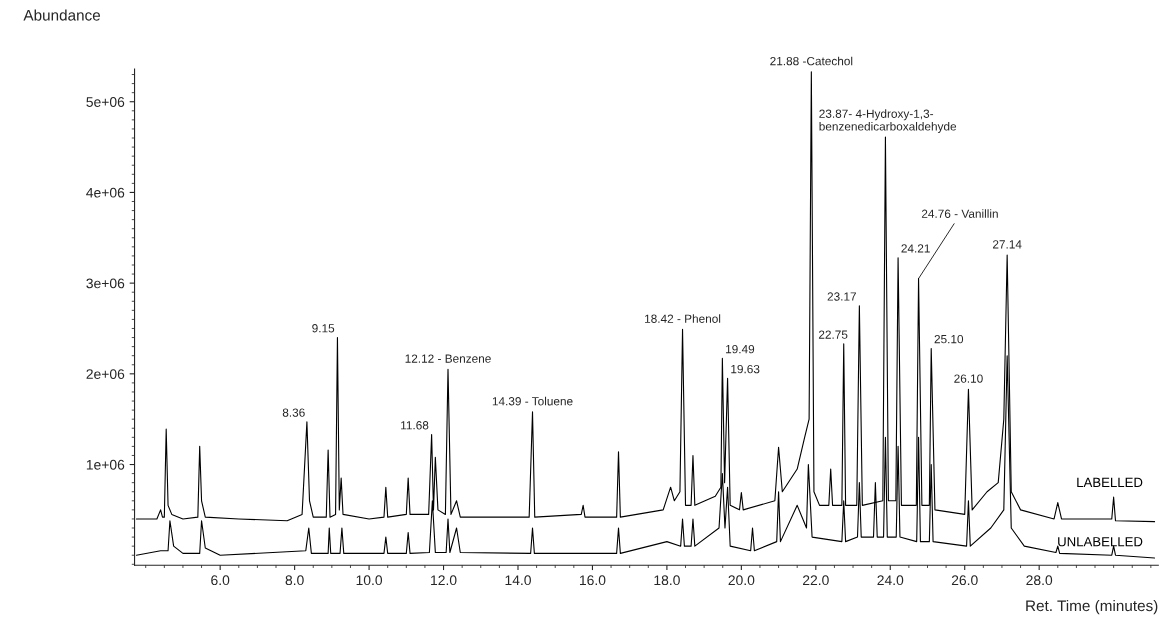 This screenshot has height=628, width=1170. Describe the element at coordinates (105, 464) in the screenshot. I see `y-tick-label: 1e+06` at that location.